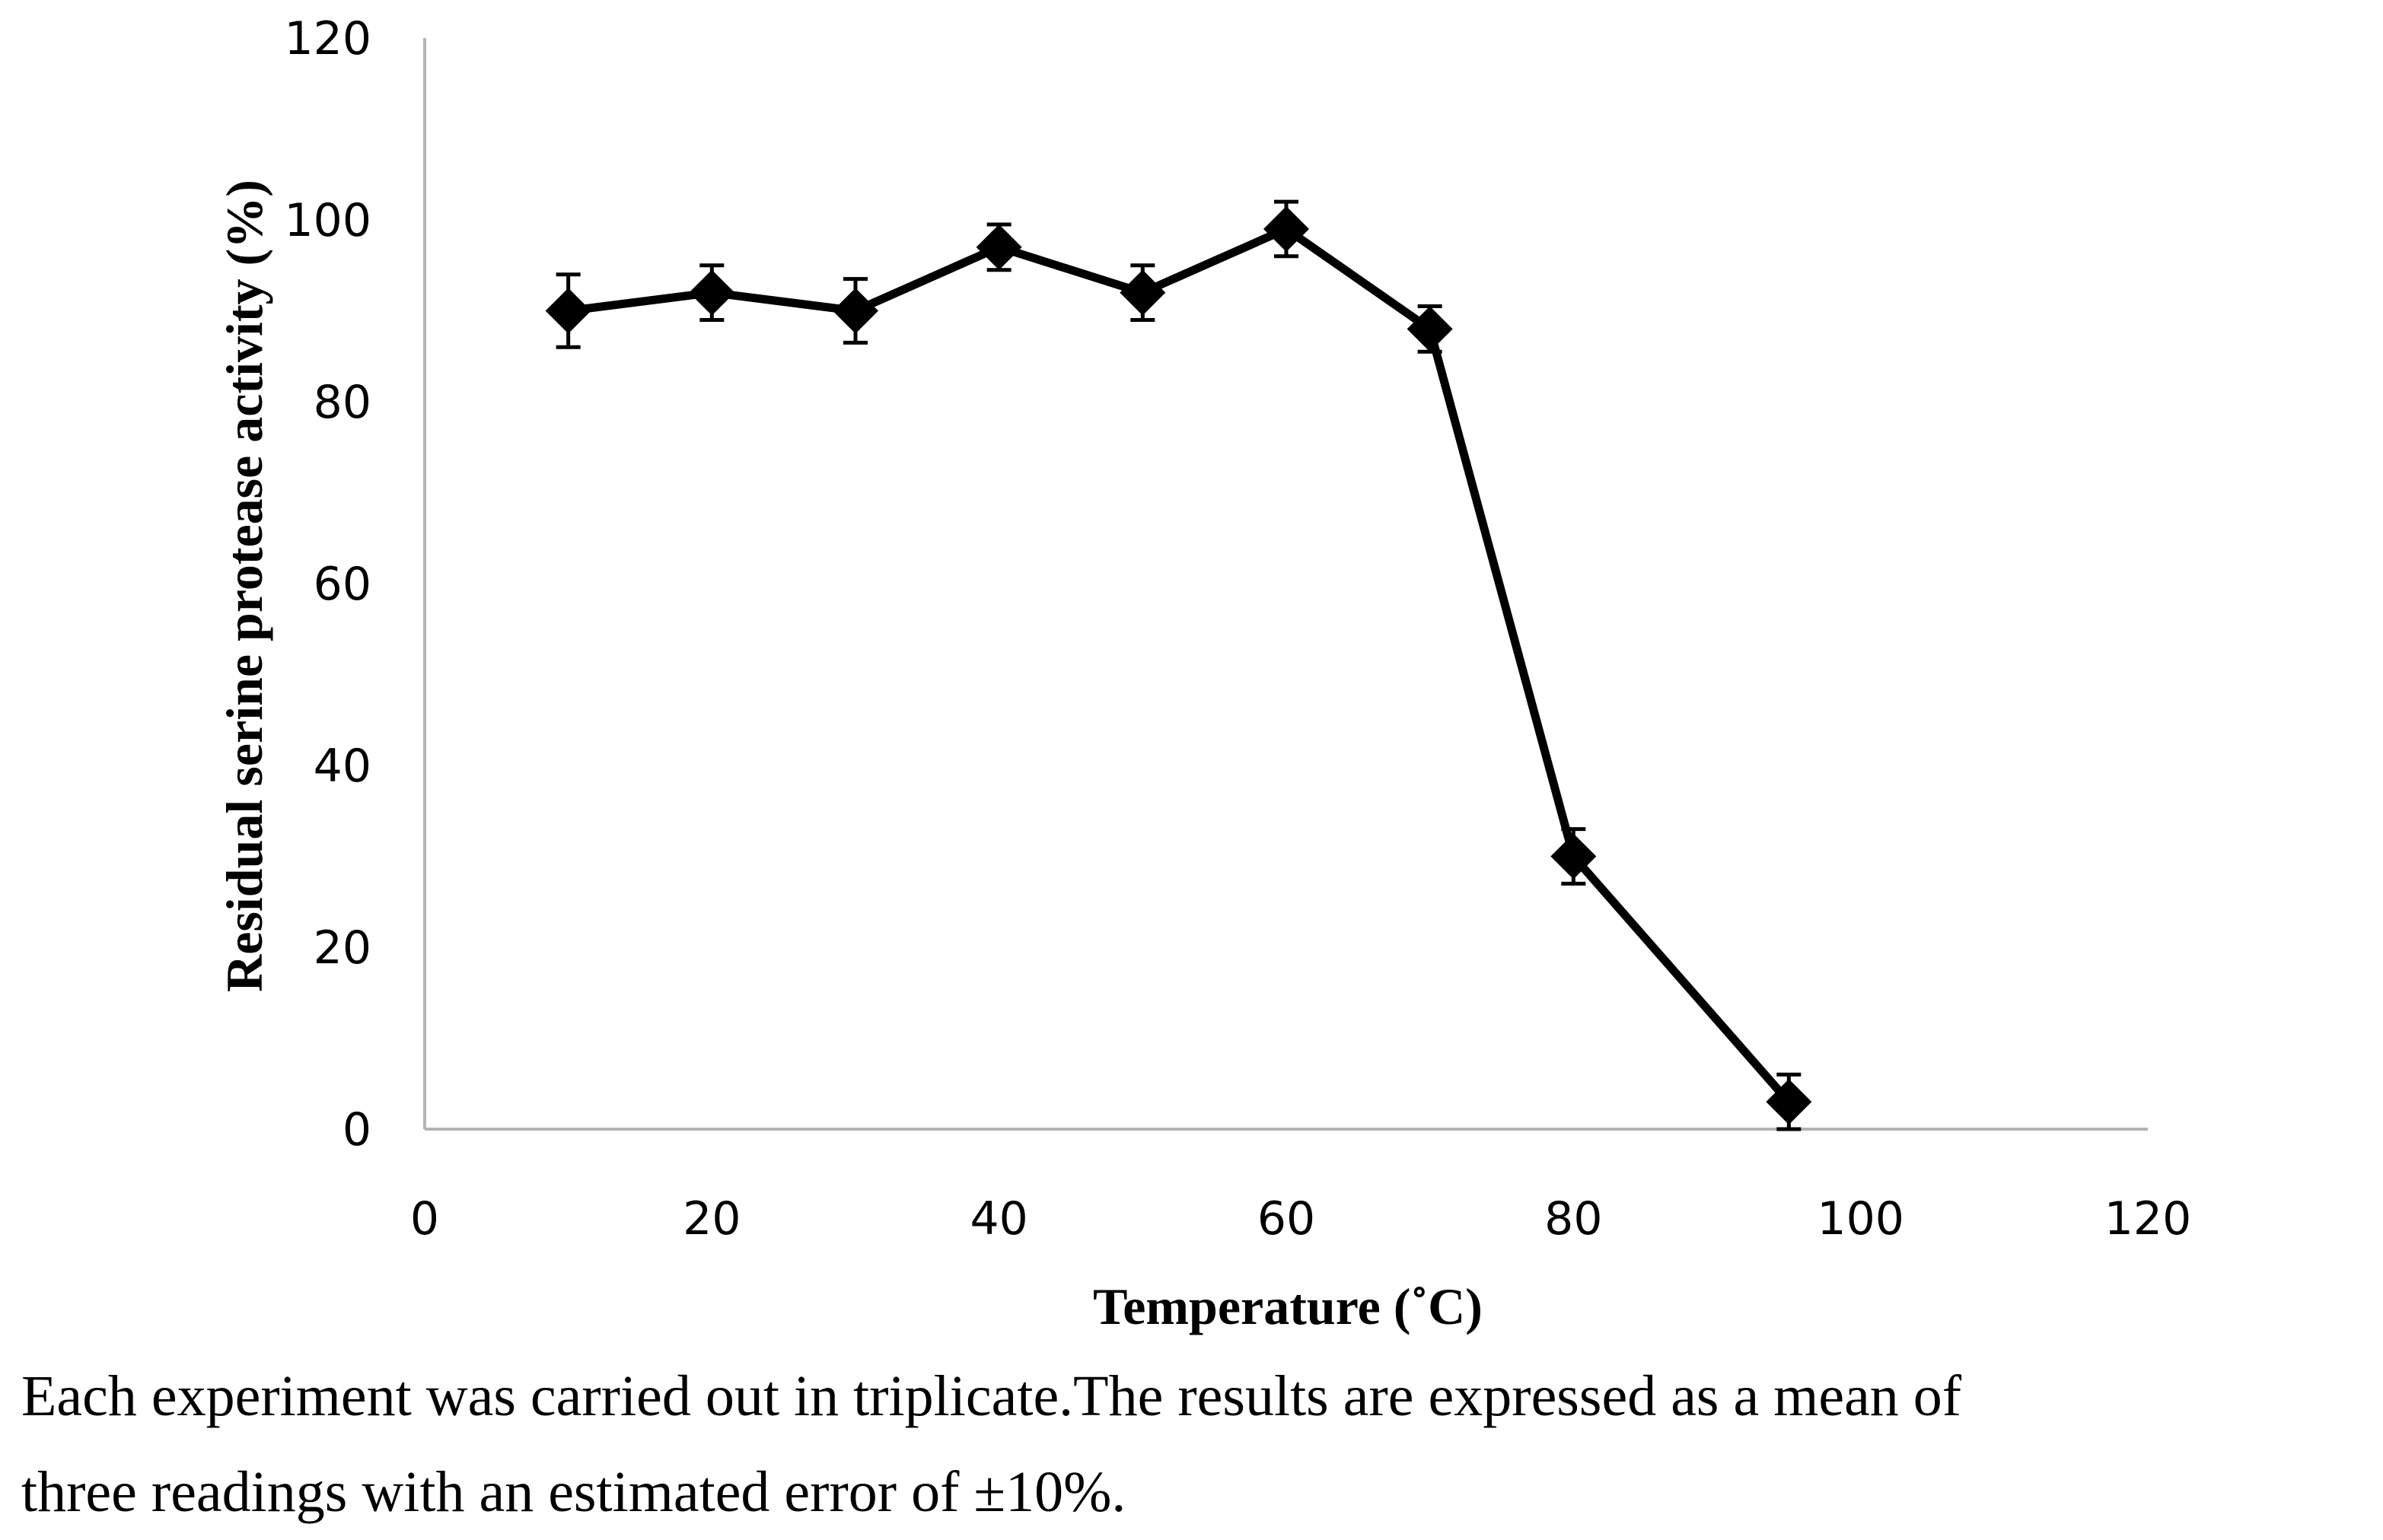 The height and width of the screenshot is (1540, 2383). What do you see at coordinates (1288, 1306) in the screenshot?
I see `x-axis-title: Temperature (˚C)` at bounding box center [1288, 1306].